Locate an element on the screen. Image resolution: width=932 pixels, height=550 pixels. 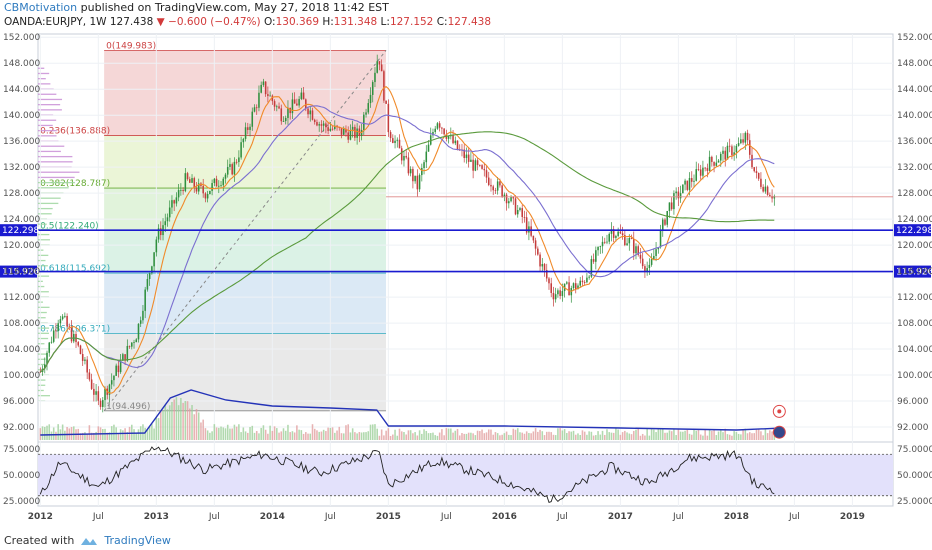
price-tick-left: 92.000 is located at coordinates (19, 428).